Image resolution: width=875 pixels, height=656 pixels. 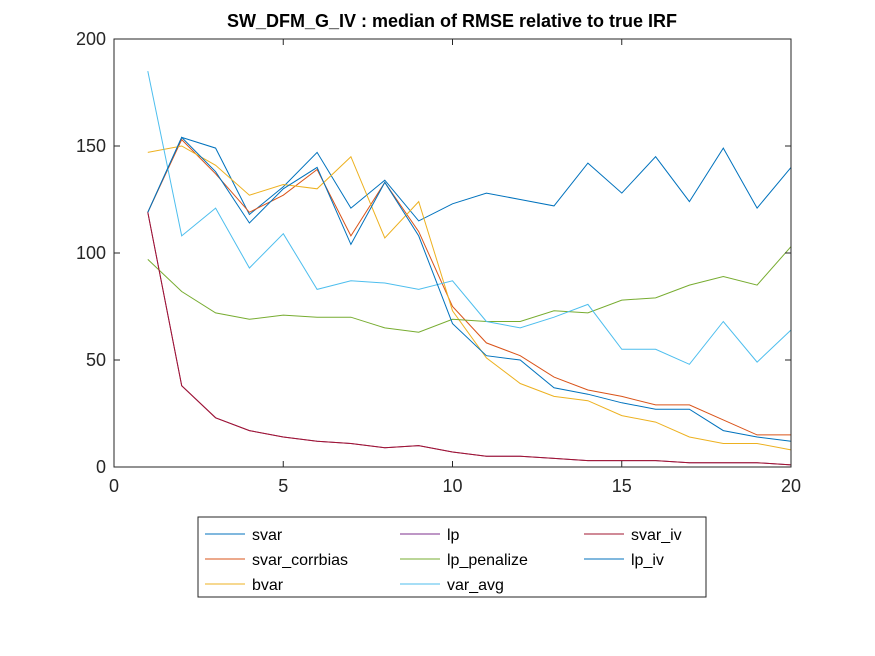 What do you see at coordinates (96, 360) in the screenshot?
I see `y-tick-label: 50` at bounding box center [96, 360].